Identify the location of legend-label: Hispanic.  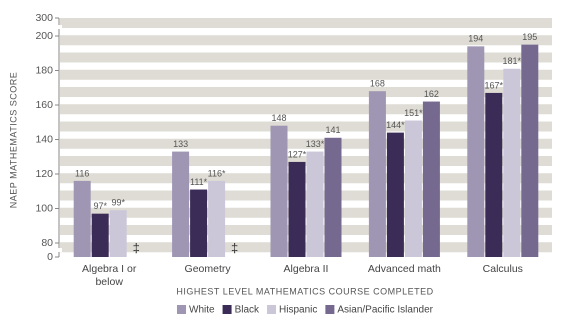
(298, 310).